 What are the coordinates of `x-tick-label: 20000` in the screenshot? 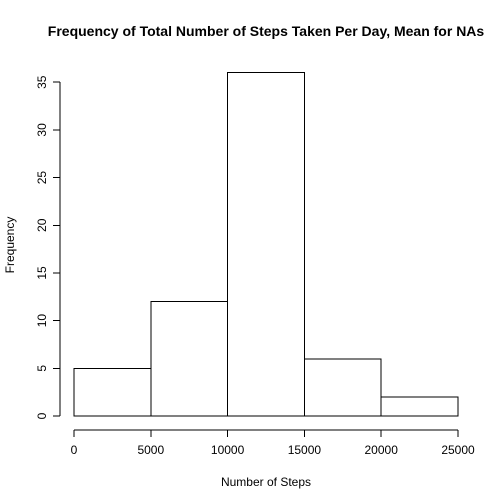 It's located at (382, 450).